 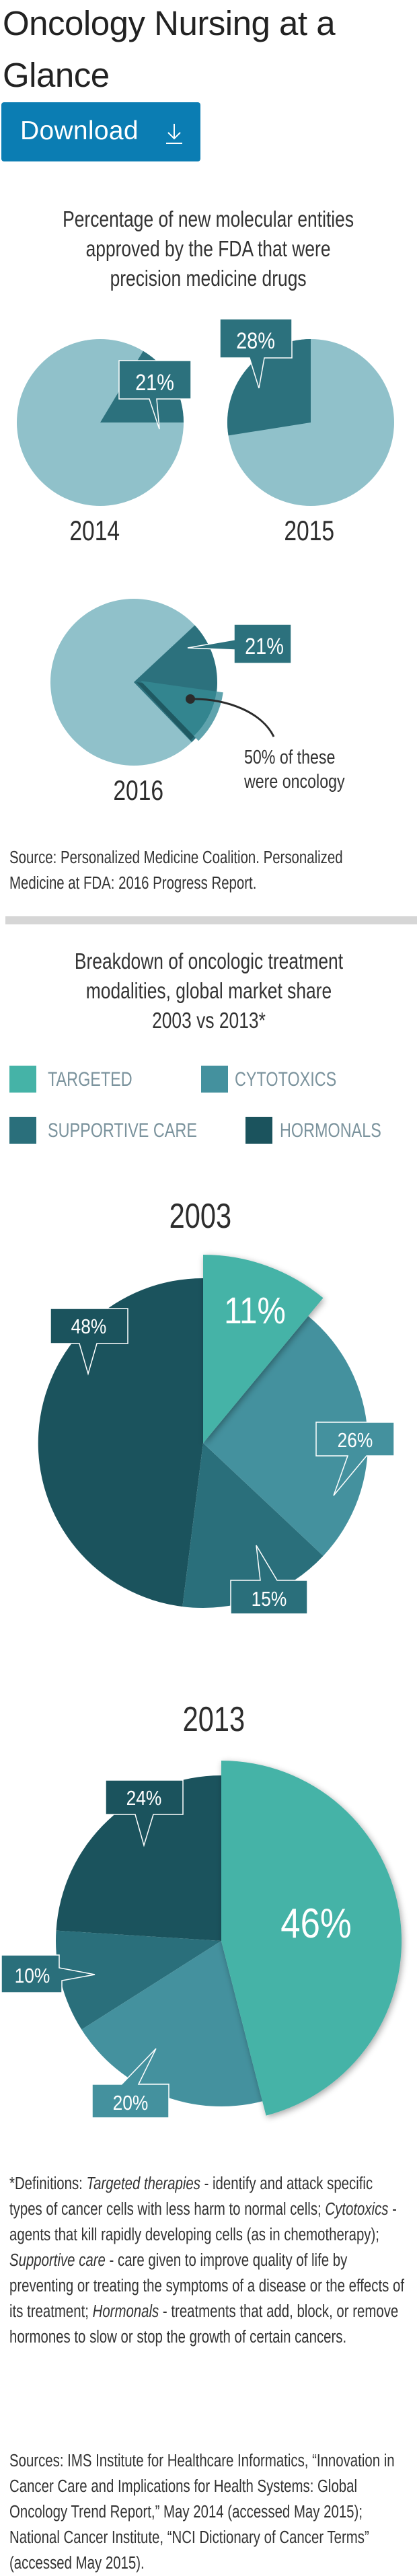 I want to click on oncology-note-line: were oncology, so click(x=295, y=782).